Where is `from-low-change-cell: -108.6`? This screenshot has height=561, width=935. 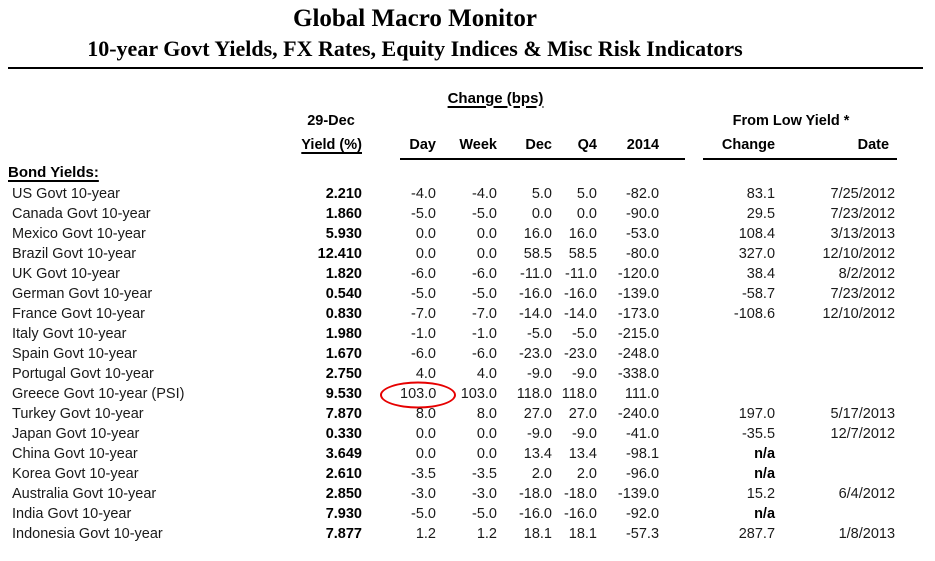
from-low-change-cell: -108.6 is located at coordinates (754, 314).